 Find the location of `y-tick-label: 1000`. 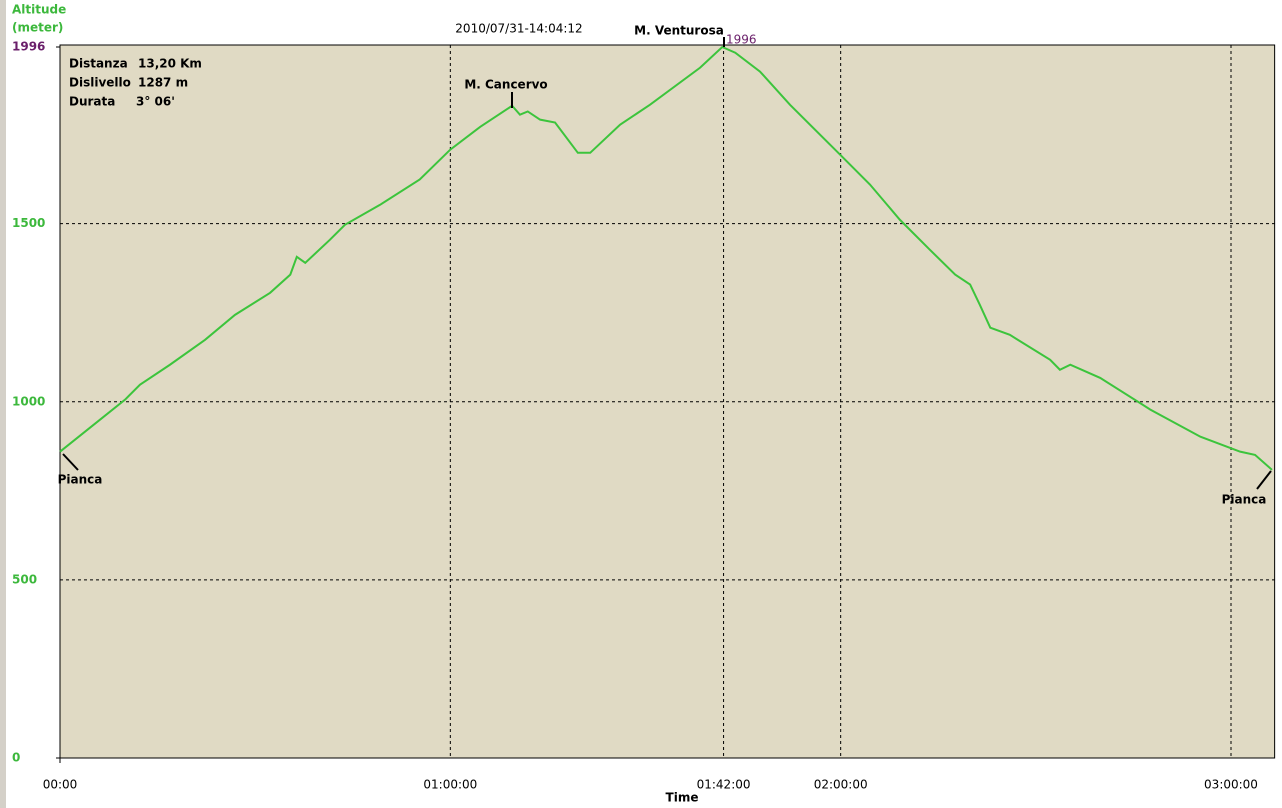

y-tick-label: 1000 is located at coordinates (28, 401).